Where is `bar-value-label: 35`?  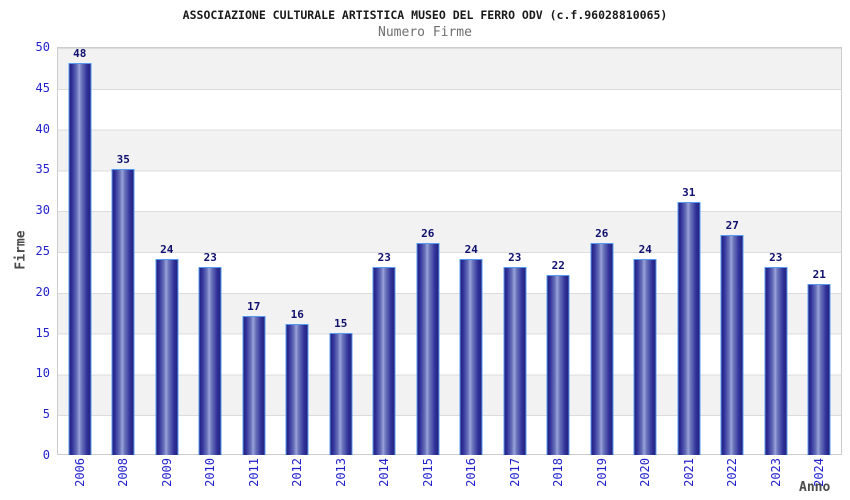
bar-value-label: 35 is located at coordinates (123, 160).